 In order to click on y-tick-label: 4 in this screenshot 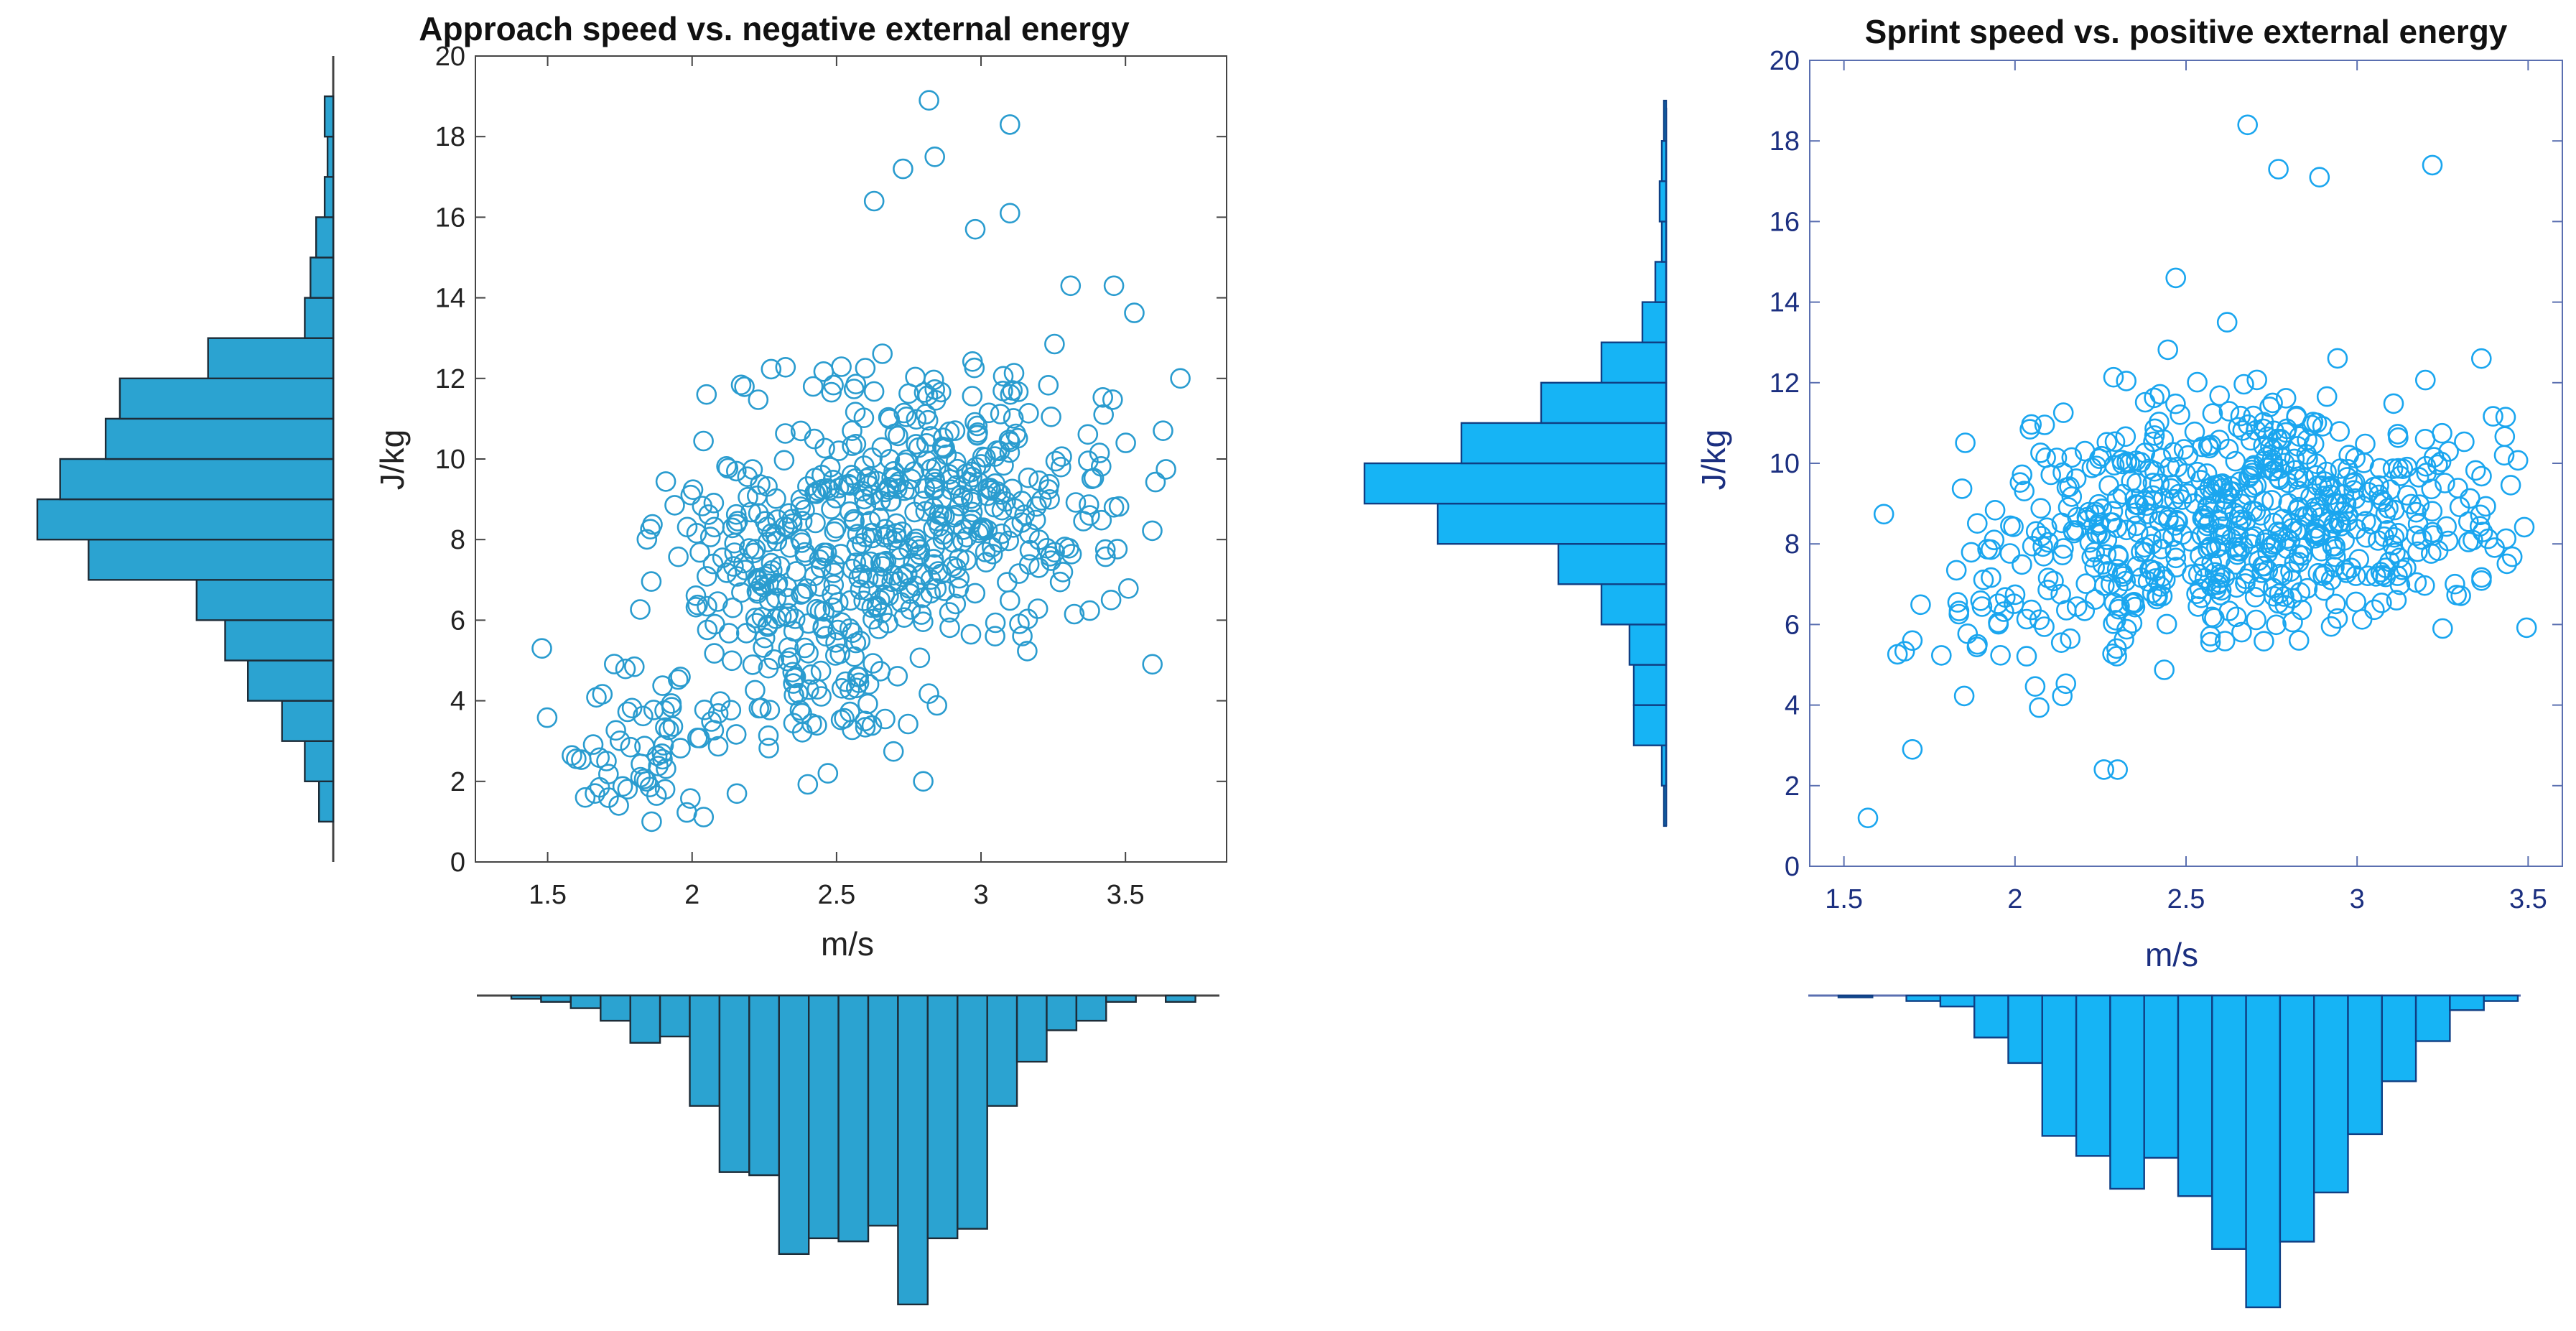, I will do `click(1792, 706)`.